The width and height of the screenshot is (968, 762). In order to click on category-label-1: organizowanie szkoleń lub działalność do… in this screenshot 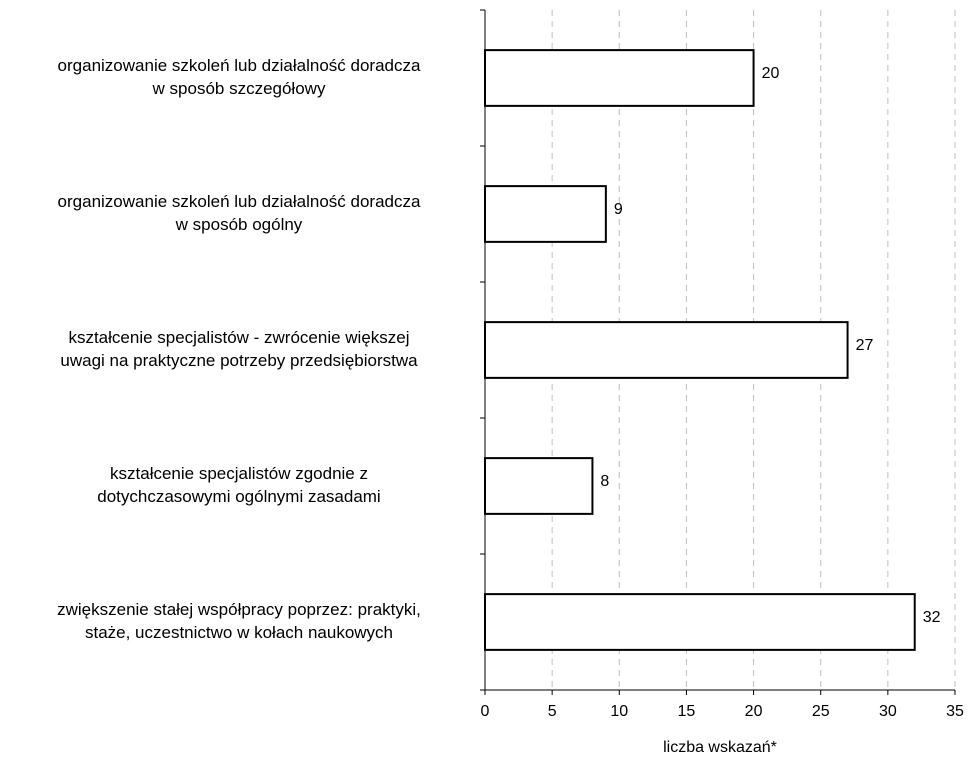, I will do `click(239, 213)`.